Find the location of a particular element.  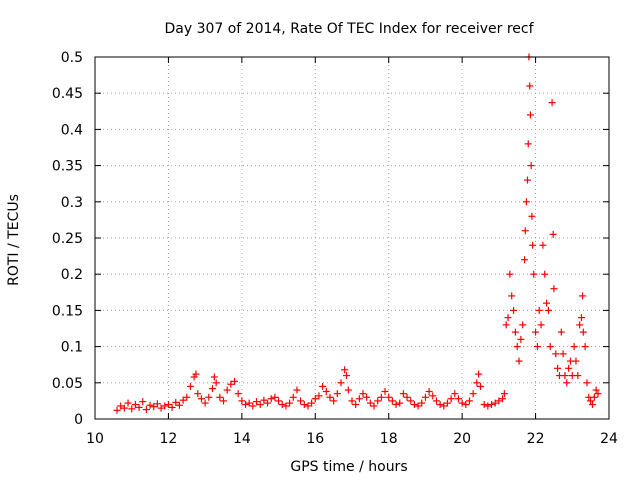

x-tick-label: 14 is located at coordinates (242, 439).